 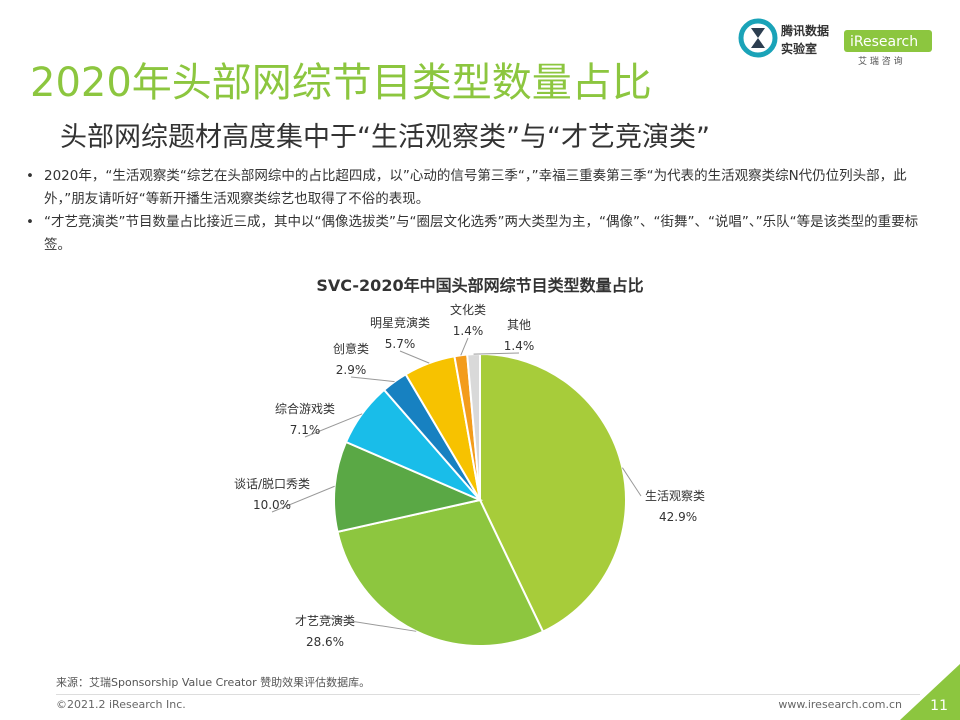 What do you see at coordinates (804, 30) in the screenshot?
I see `tencent-logo-text-1: 腾讯数据` at bounding box center [804, 30].